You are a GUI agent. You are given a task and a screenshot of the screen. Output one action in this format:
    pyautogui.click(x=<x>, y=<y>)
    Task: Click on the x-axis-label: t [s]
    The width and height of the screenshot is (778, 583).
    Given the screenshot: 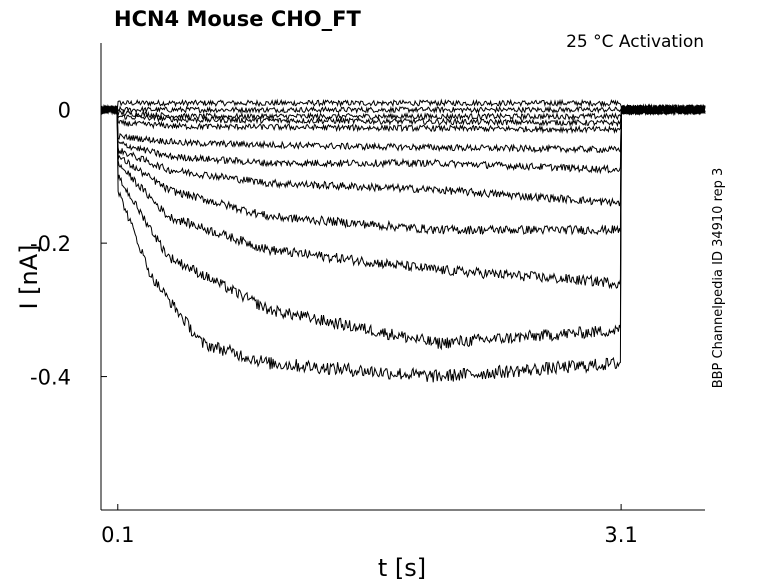 What is the action you would take?
    pyautogui.click(x=402, y=568)
    